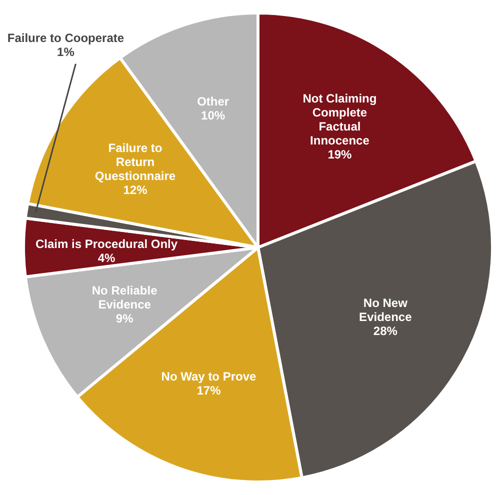 The image size is (502, 495). I want to click on data-label: 9%, so click(125, 319).